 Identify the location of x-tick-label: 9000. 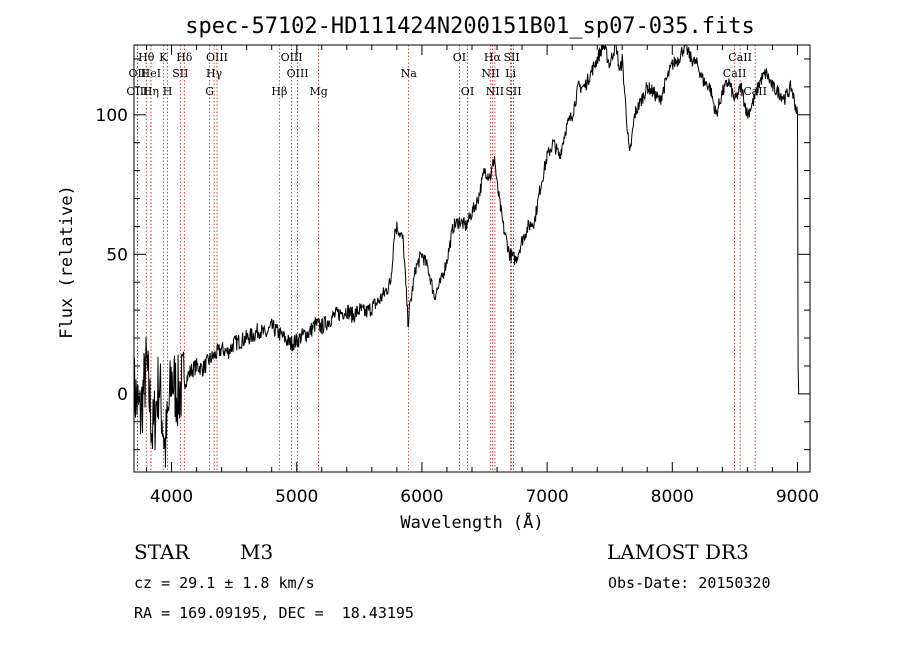
(797, 497).